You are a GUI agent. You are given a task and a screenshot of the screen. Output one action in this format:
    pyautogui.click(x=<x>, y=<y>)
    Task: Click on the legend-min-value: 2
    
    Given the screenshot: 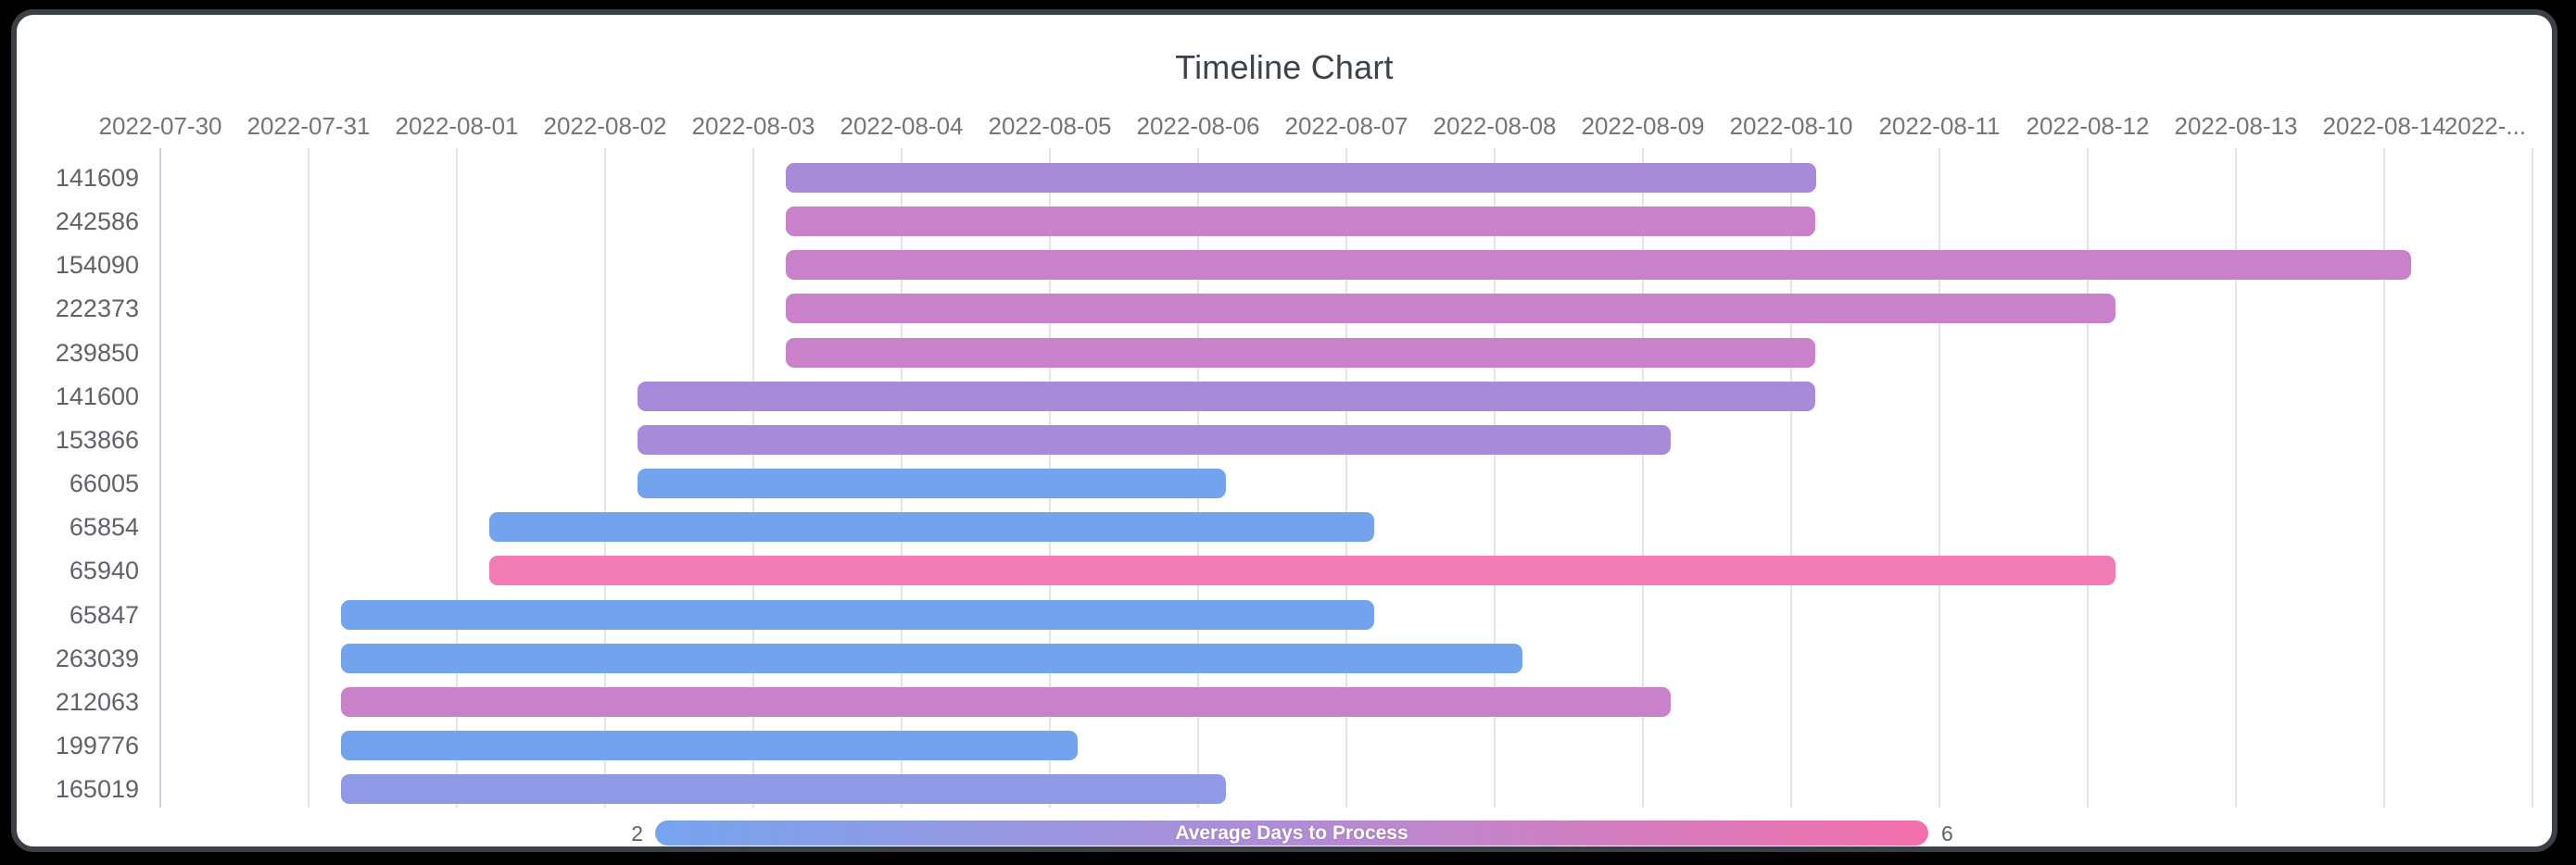 What is the action you would take?
    pyautogui.click(x=637, y=833)
    